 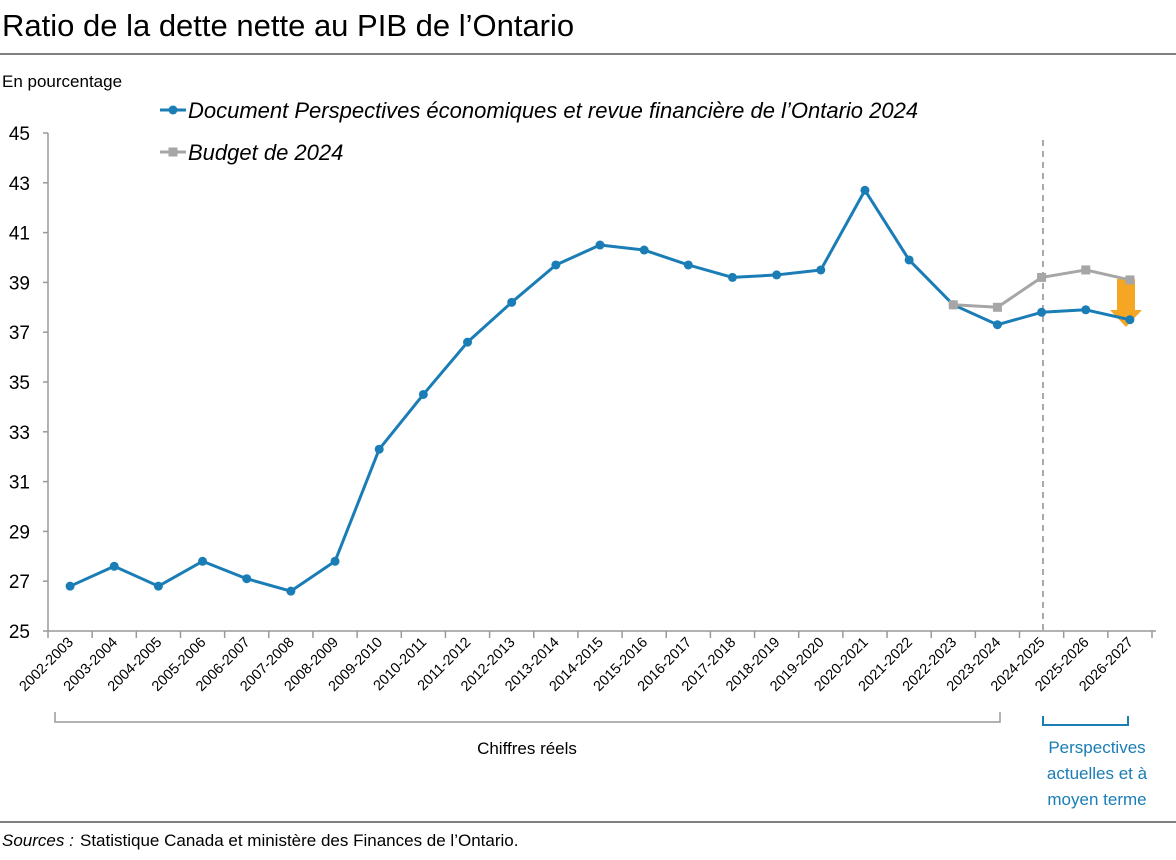 I want to click on decline-arrow, so click(x=1126, y=303).